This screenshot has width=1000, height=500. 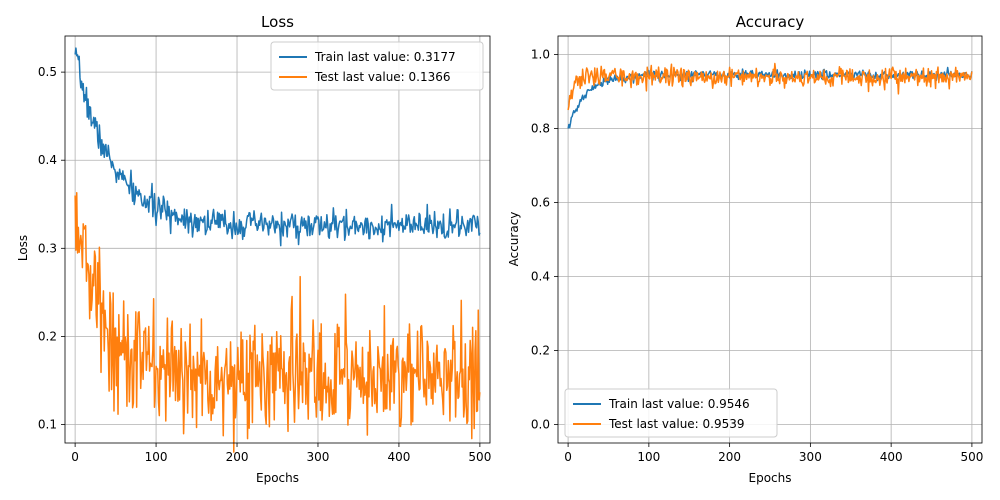 I want to click on accuracy-x-tick-label-3: 300, so click(x=810, y=457).